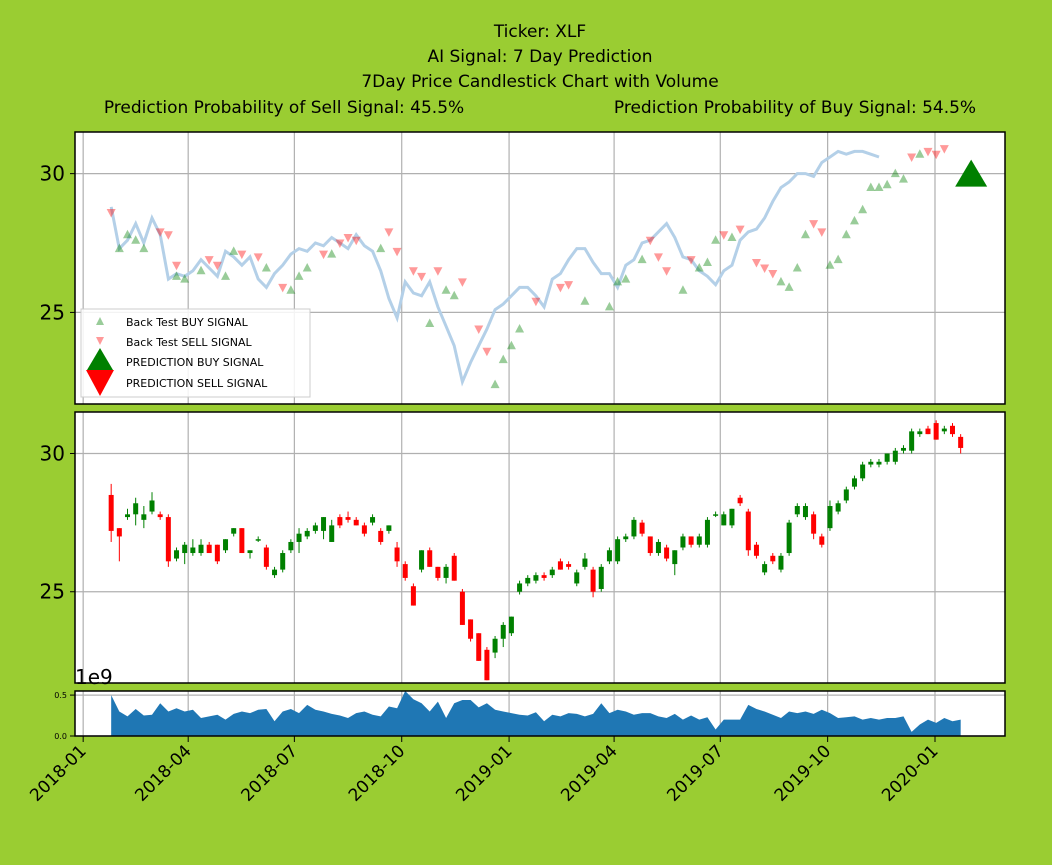 This screenshot has height=865, width=1052. What do you see at coordinates (94, 677) in the screenshot?
I see `volume-scale-label: 1e9` at bounding box center [94, 677].